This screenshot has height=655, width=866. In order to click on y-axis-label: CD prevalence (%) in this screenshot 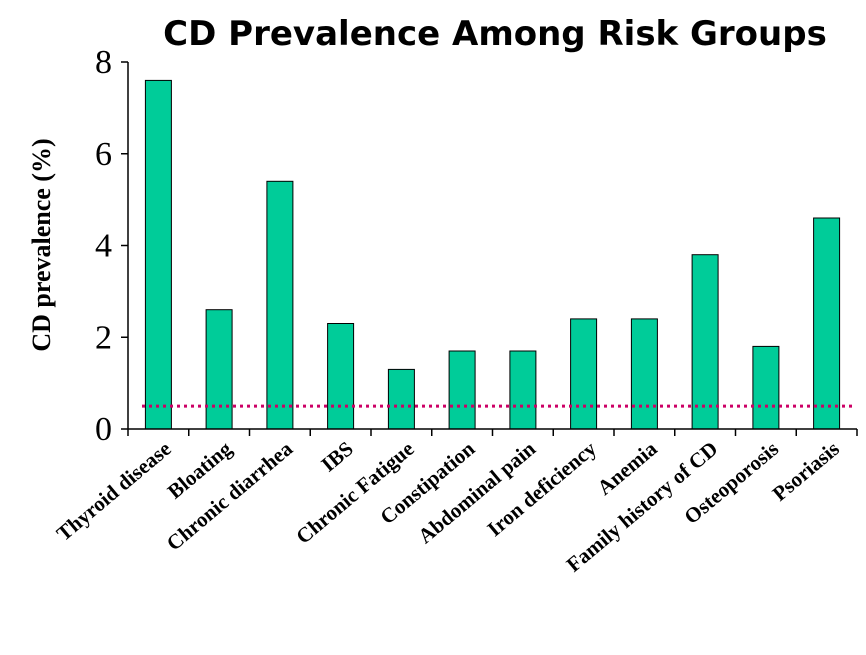, I will do `click(41, 244)`.